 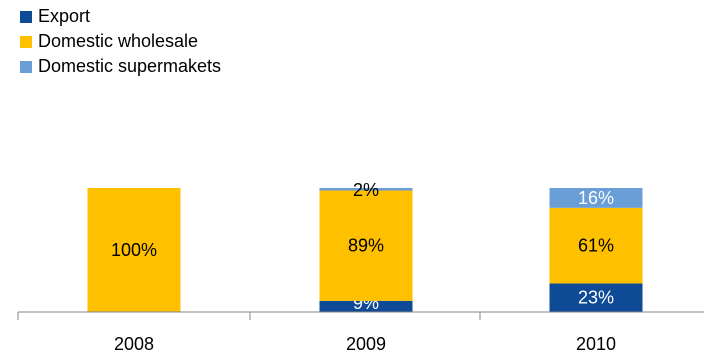 I want to click on legend-swatch-domestic-supermakets, so click(x=26, y=66).